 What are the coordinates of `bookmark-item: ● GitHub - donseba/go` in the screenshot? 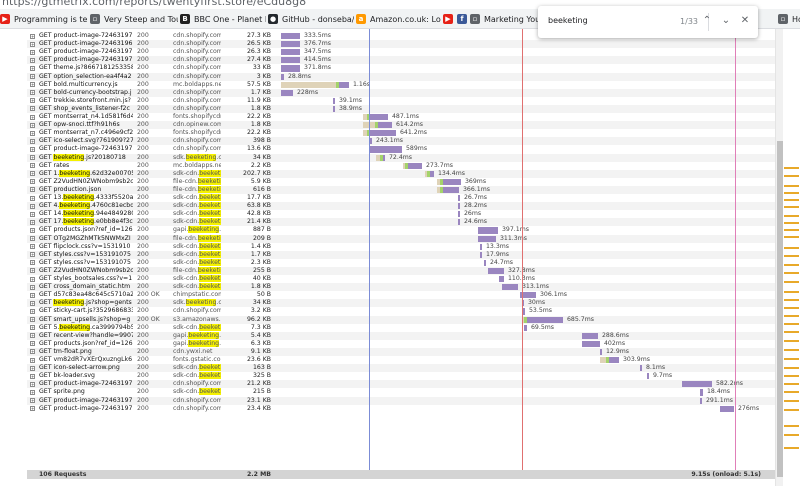 It's located at (311, 19).